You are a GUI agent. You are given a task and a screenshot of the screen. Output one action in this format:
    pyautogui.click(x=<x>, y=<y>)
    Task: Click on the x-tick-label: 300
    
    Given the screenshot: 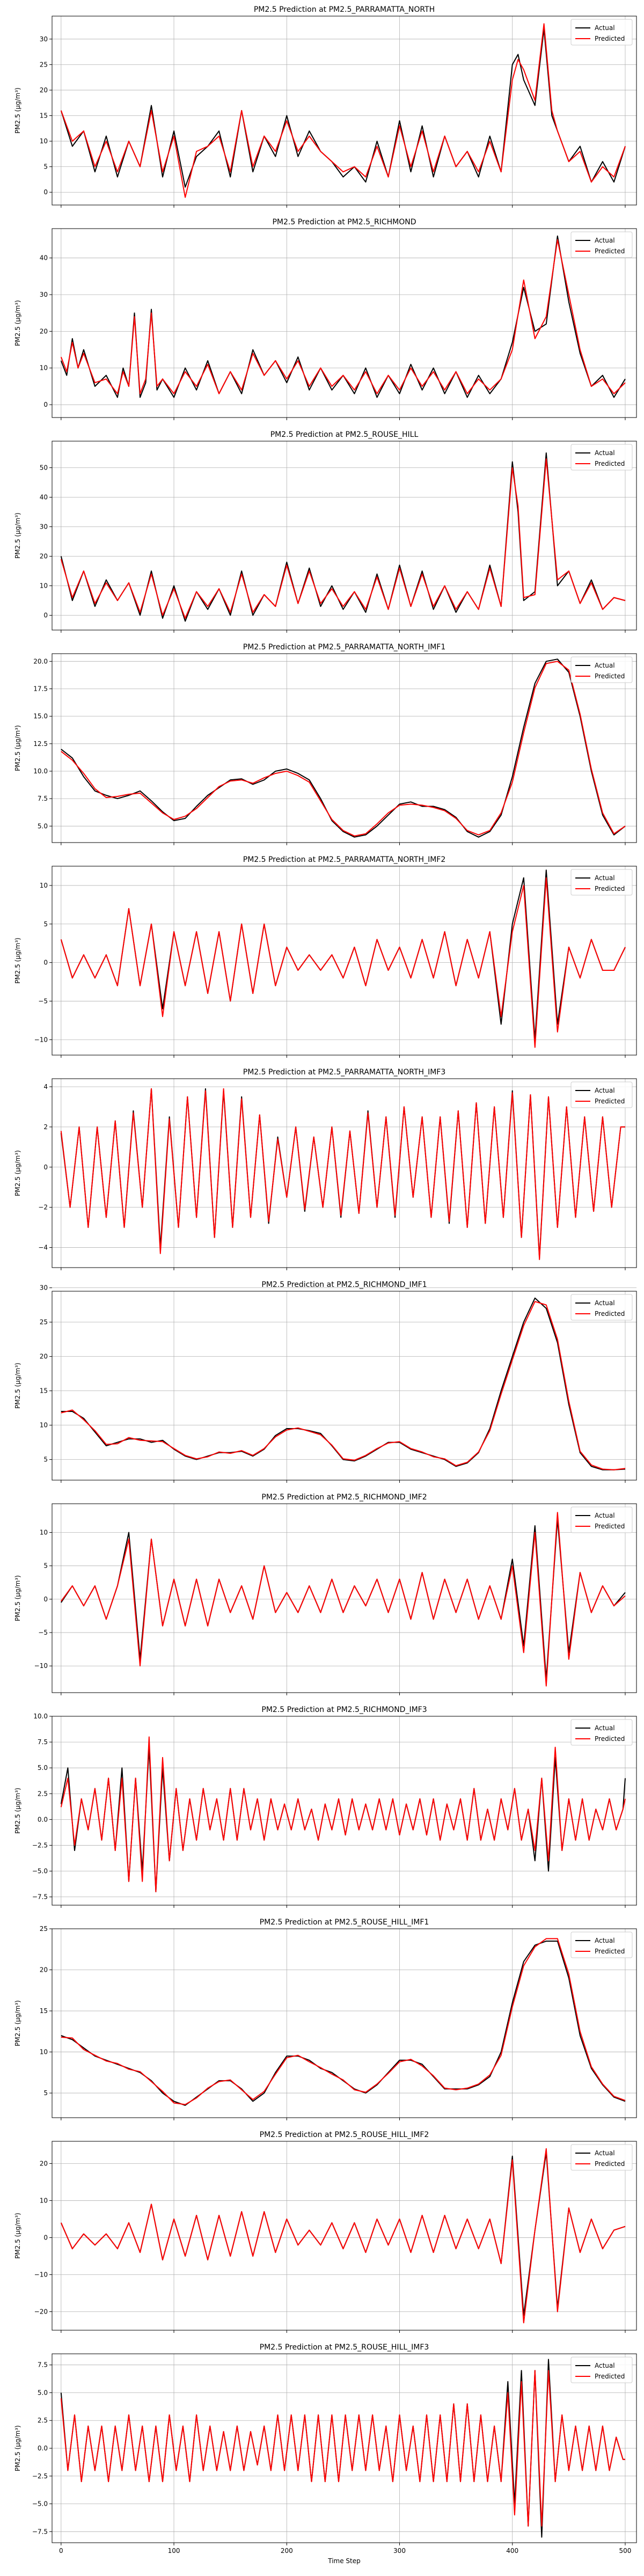 What is the action you would take?
    pyautogui.click(x=399, y=2551)
    